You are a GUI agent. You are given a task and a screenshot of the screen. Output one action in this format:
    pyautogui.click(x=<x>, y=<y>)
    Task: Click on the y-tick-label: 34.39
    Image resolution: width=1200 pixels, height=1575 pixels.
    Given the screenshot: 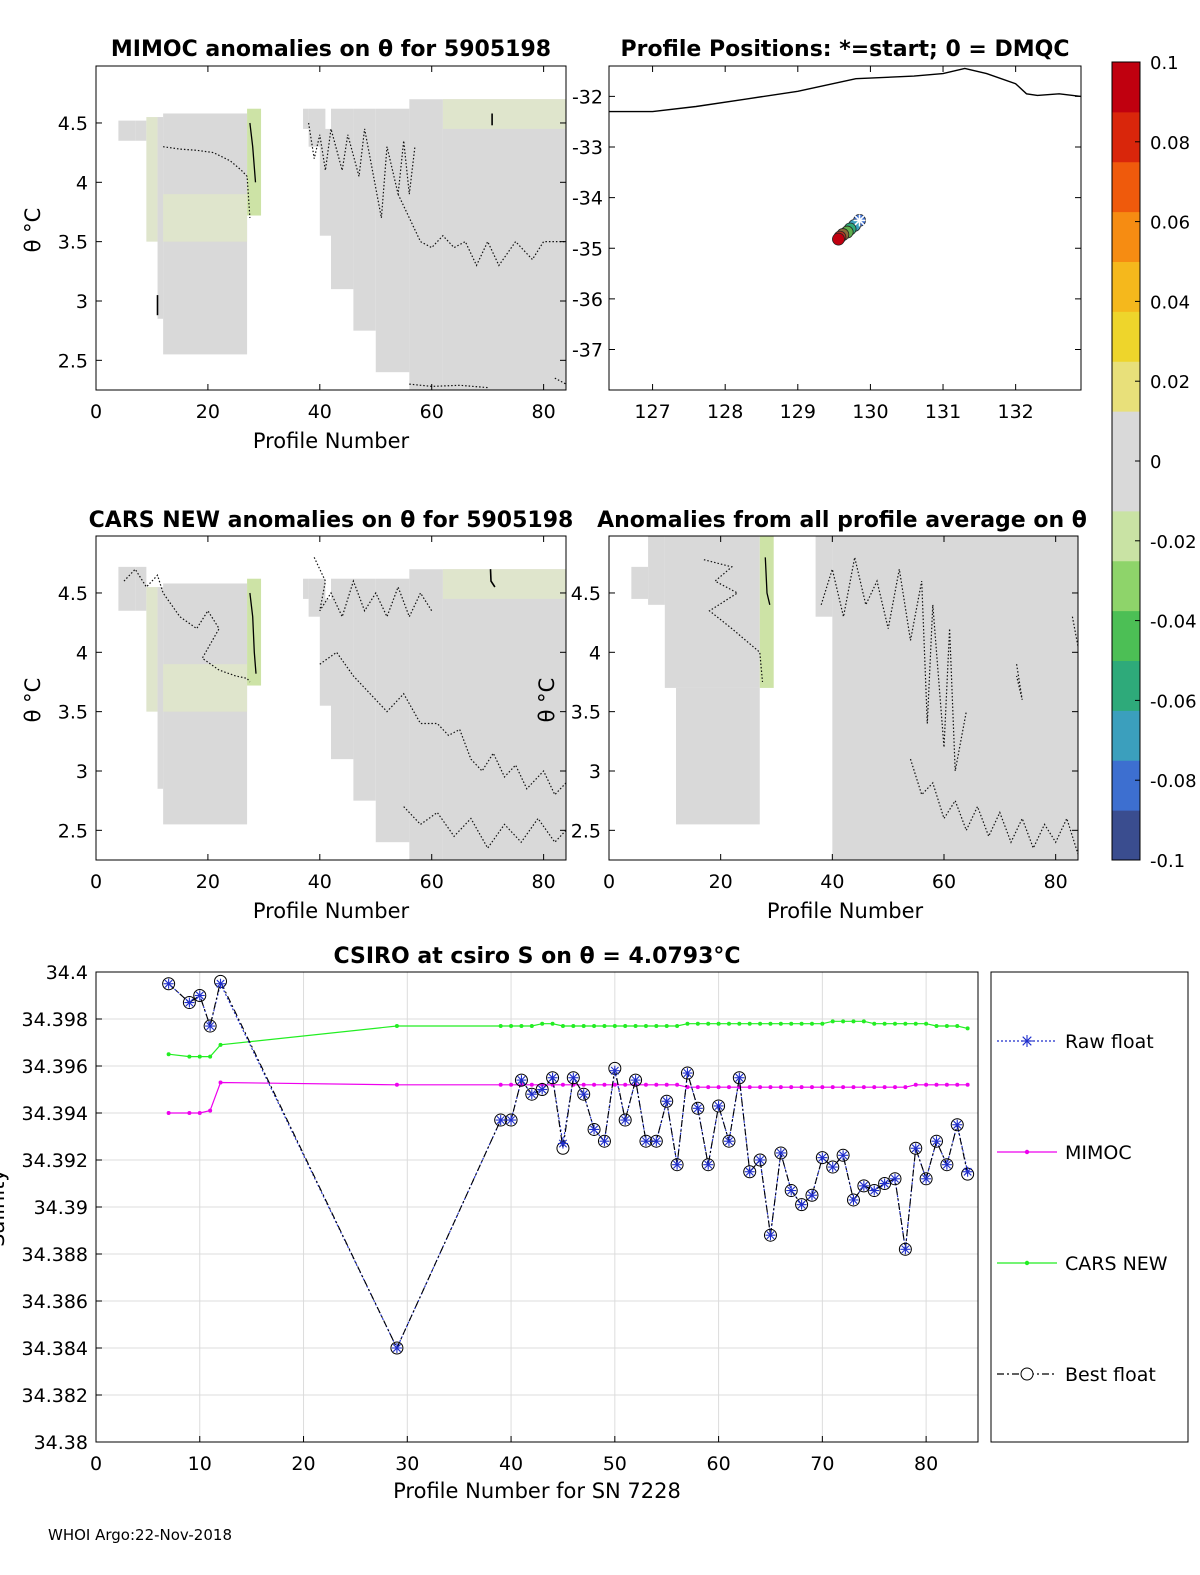 What is the action you would take?
    pyautogui.click(x=61, y=1208)
    